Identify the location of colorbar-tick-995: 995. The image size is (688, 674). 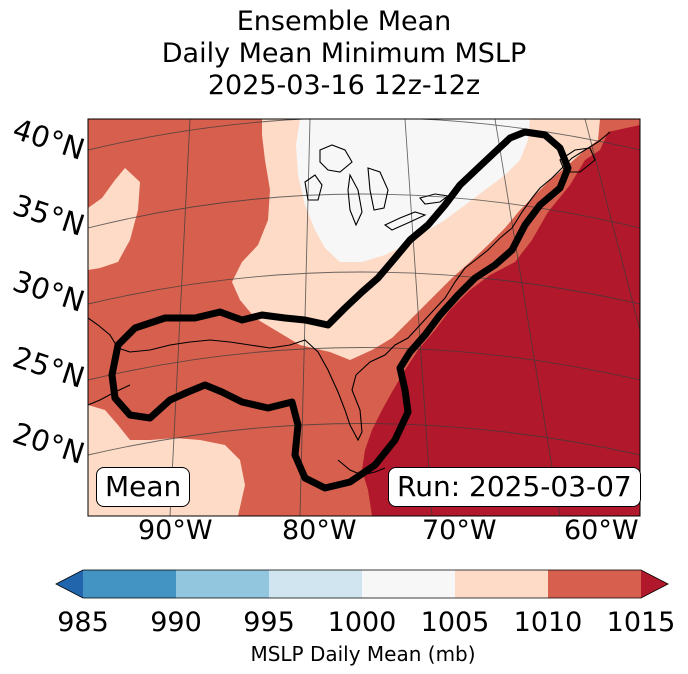
(269, 622).